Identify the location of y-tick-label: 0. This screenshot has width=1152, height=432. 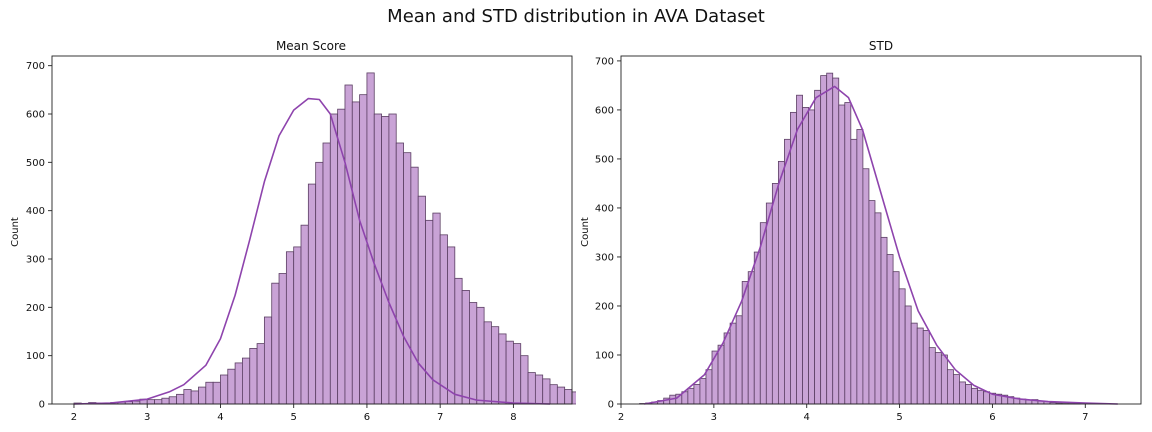
(42, 405).